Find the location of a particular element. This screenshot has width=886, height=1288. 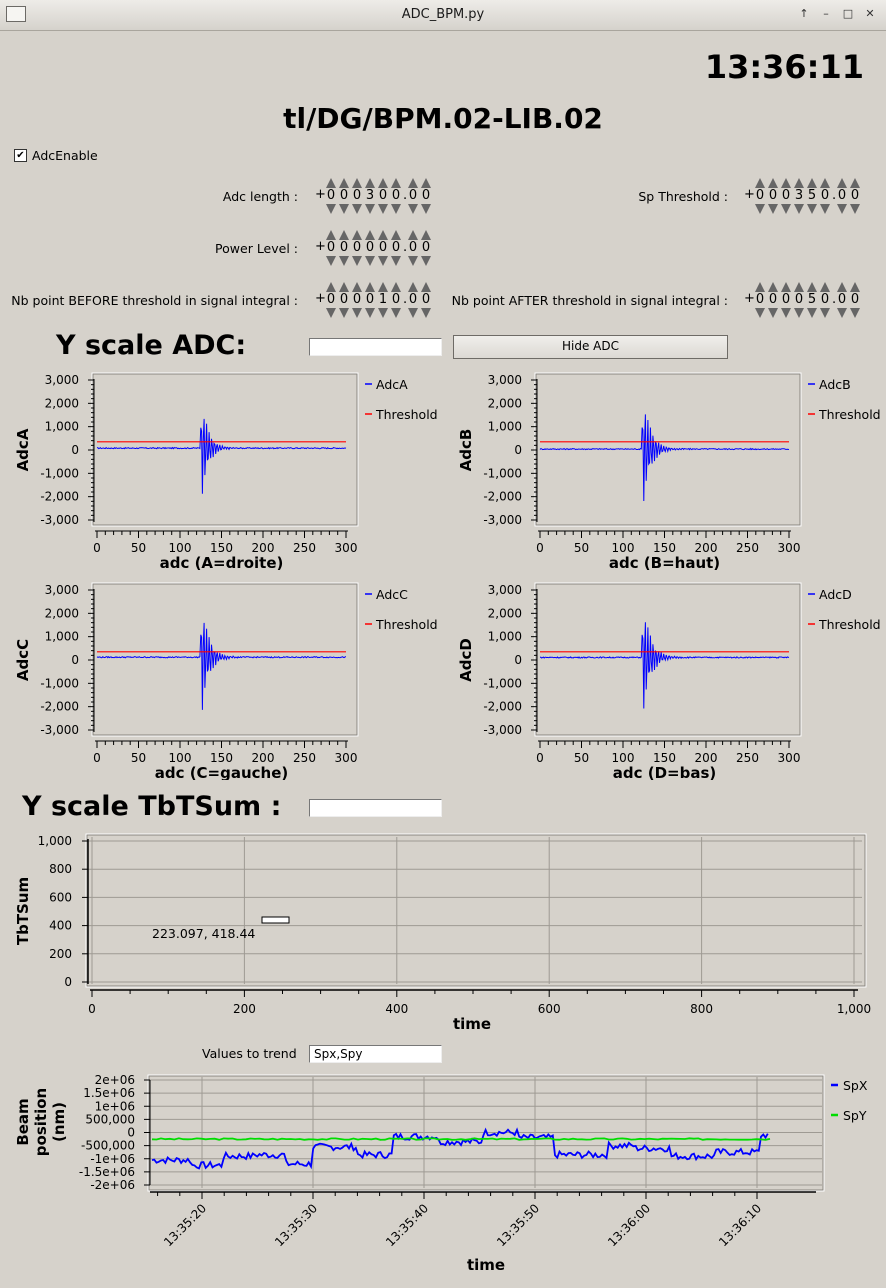

hide-adc-button: Hide ADC is located at coordinates (590, 347).